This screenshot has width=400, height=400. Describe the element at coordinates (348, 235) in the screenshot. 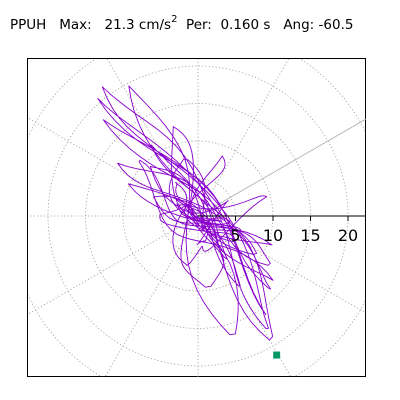

I see `axis-tick-label-20: 20` at that location.